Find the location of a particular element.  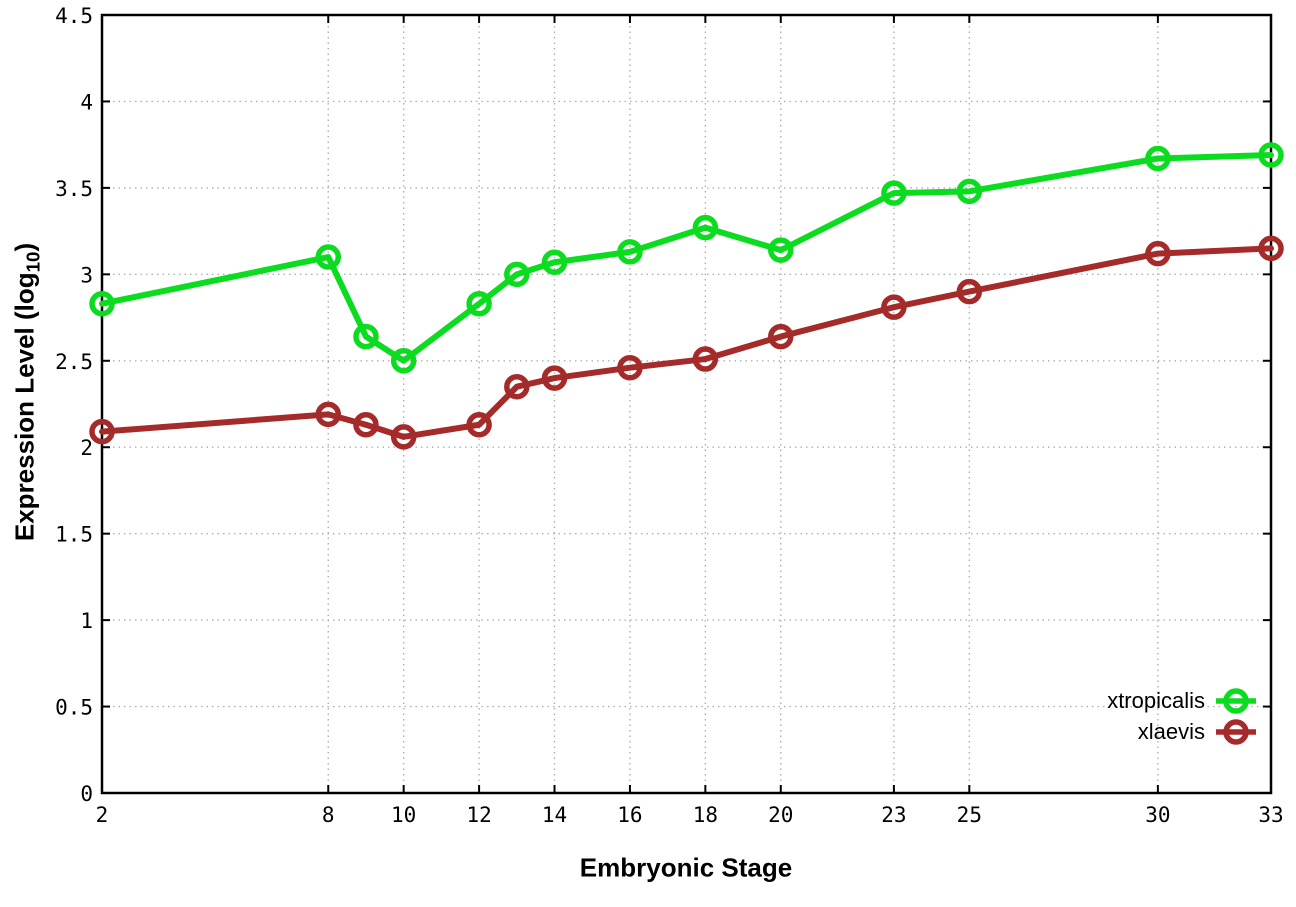

y-tick-label: 2.5 is located at coordinates (74, 362).